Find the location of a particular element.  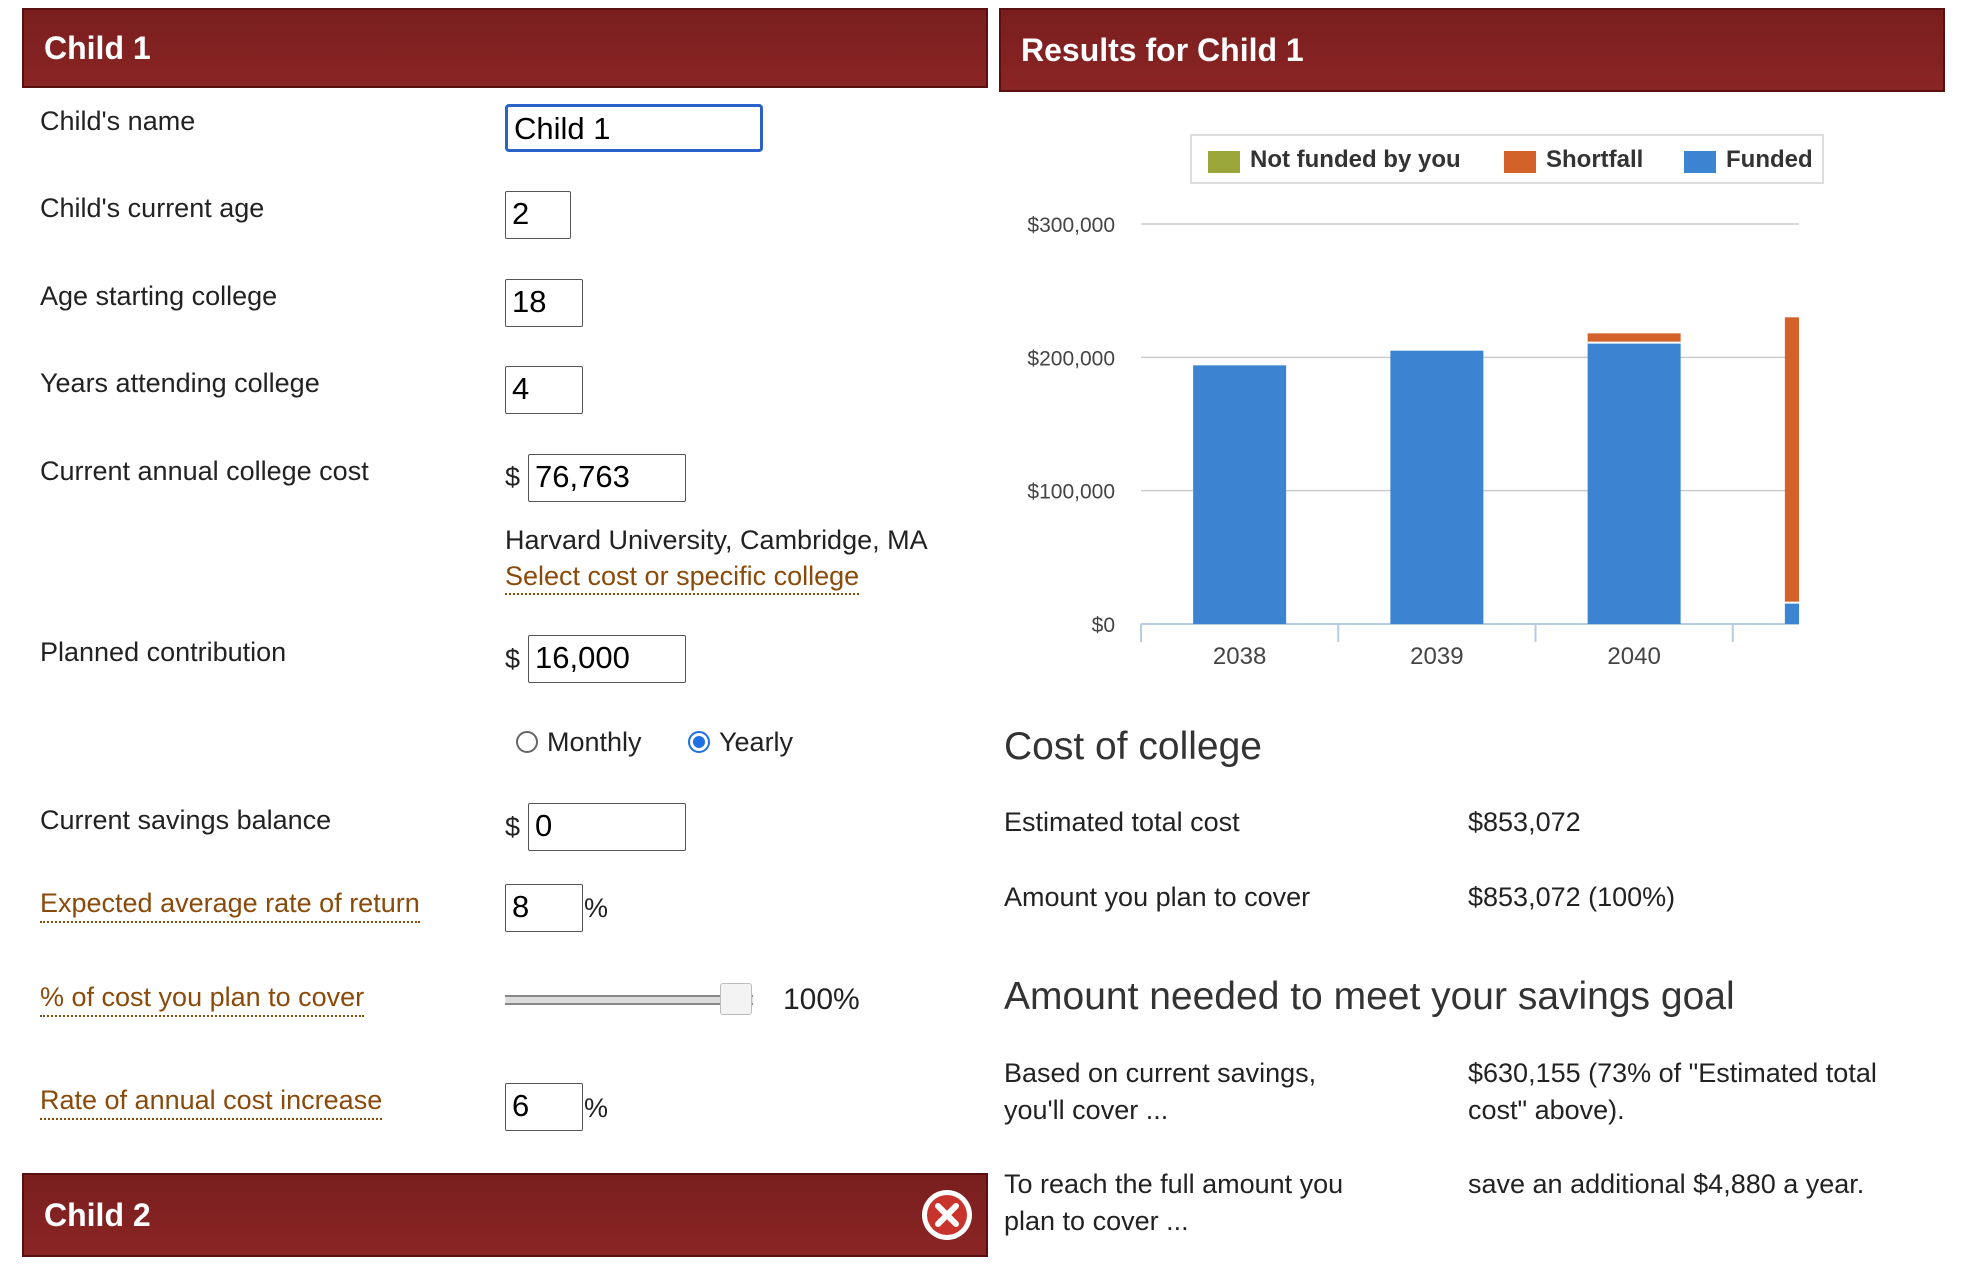

legend-swatch-not-funded is located at coordinates (1224, 162).